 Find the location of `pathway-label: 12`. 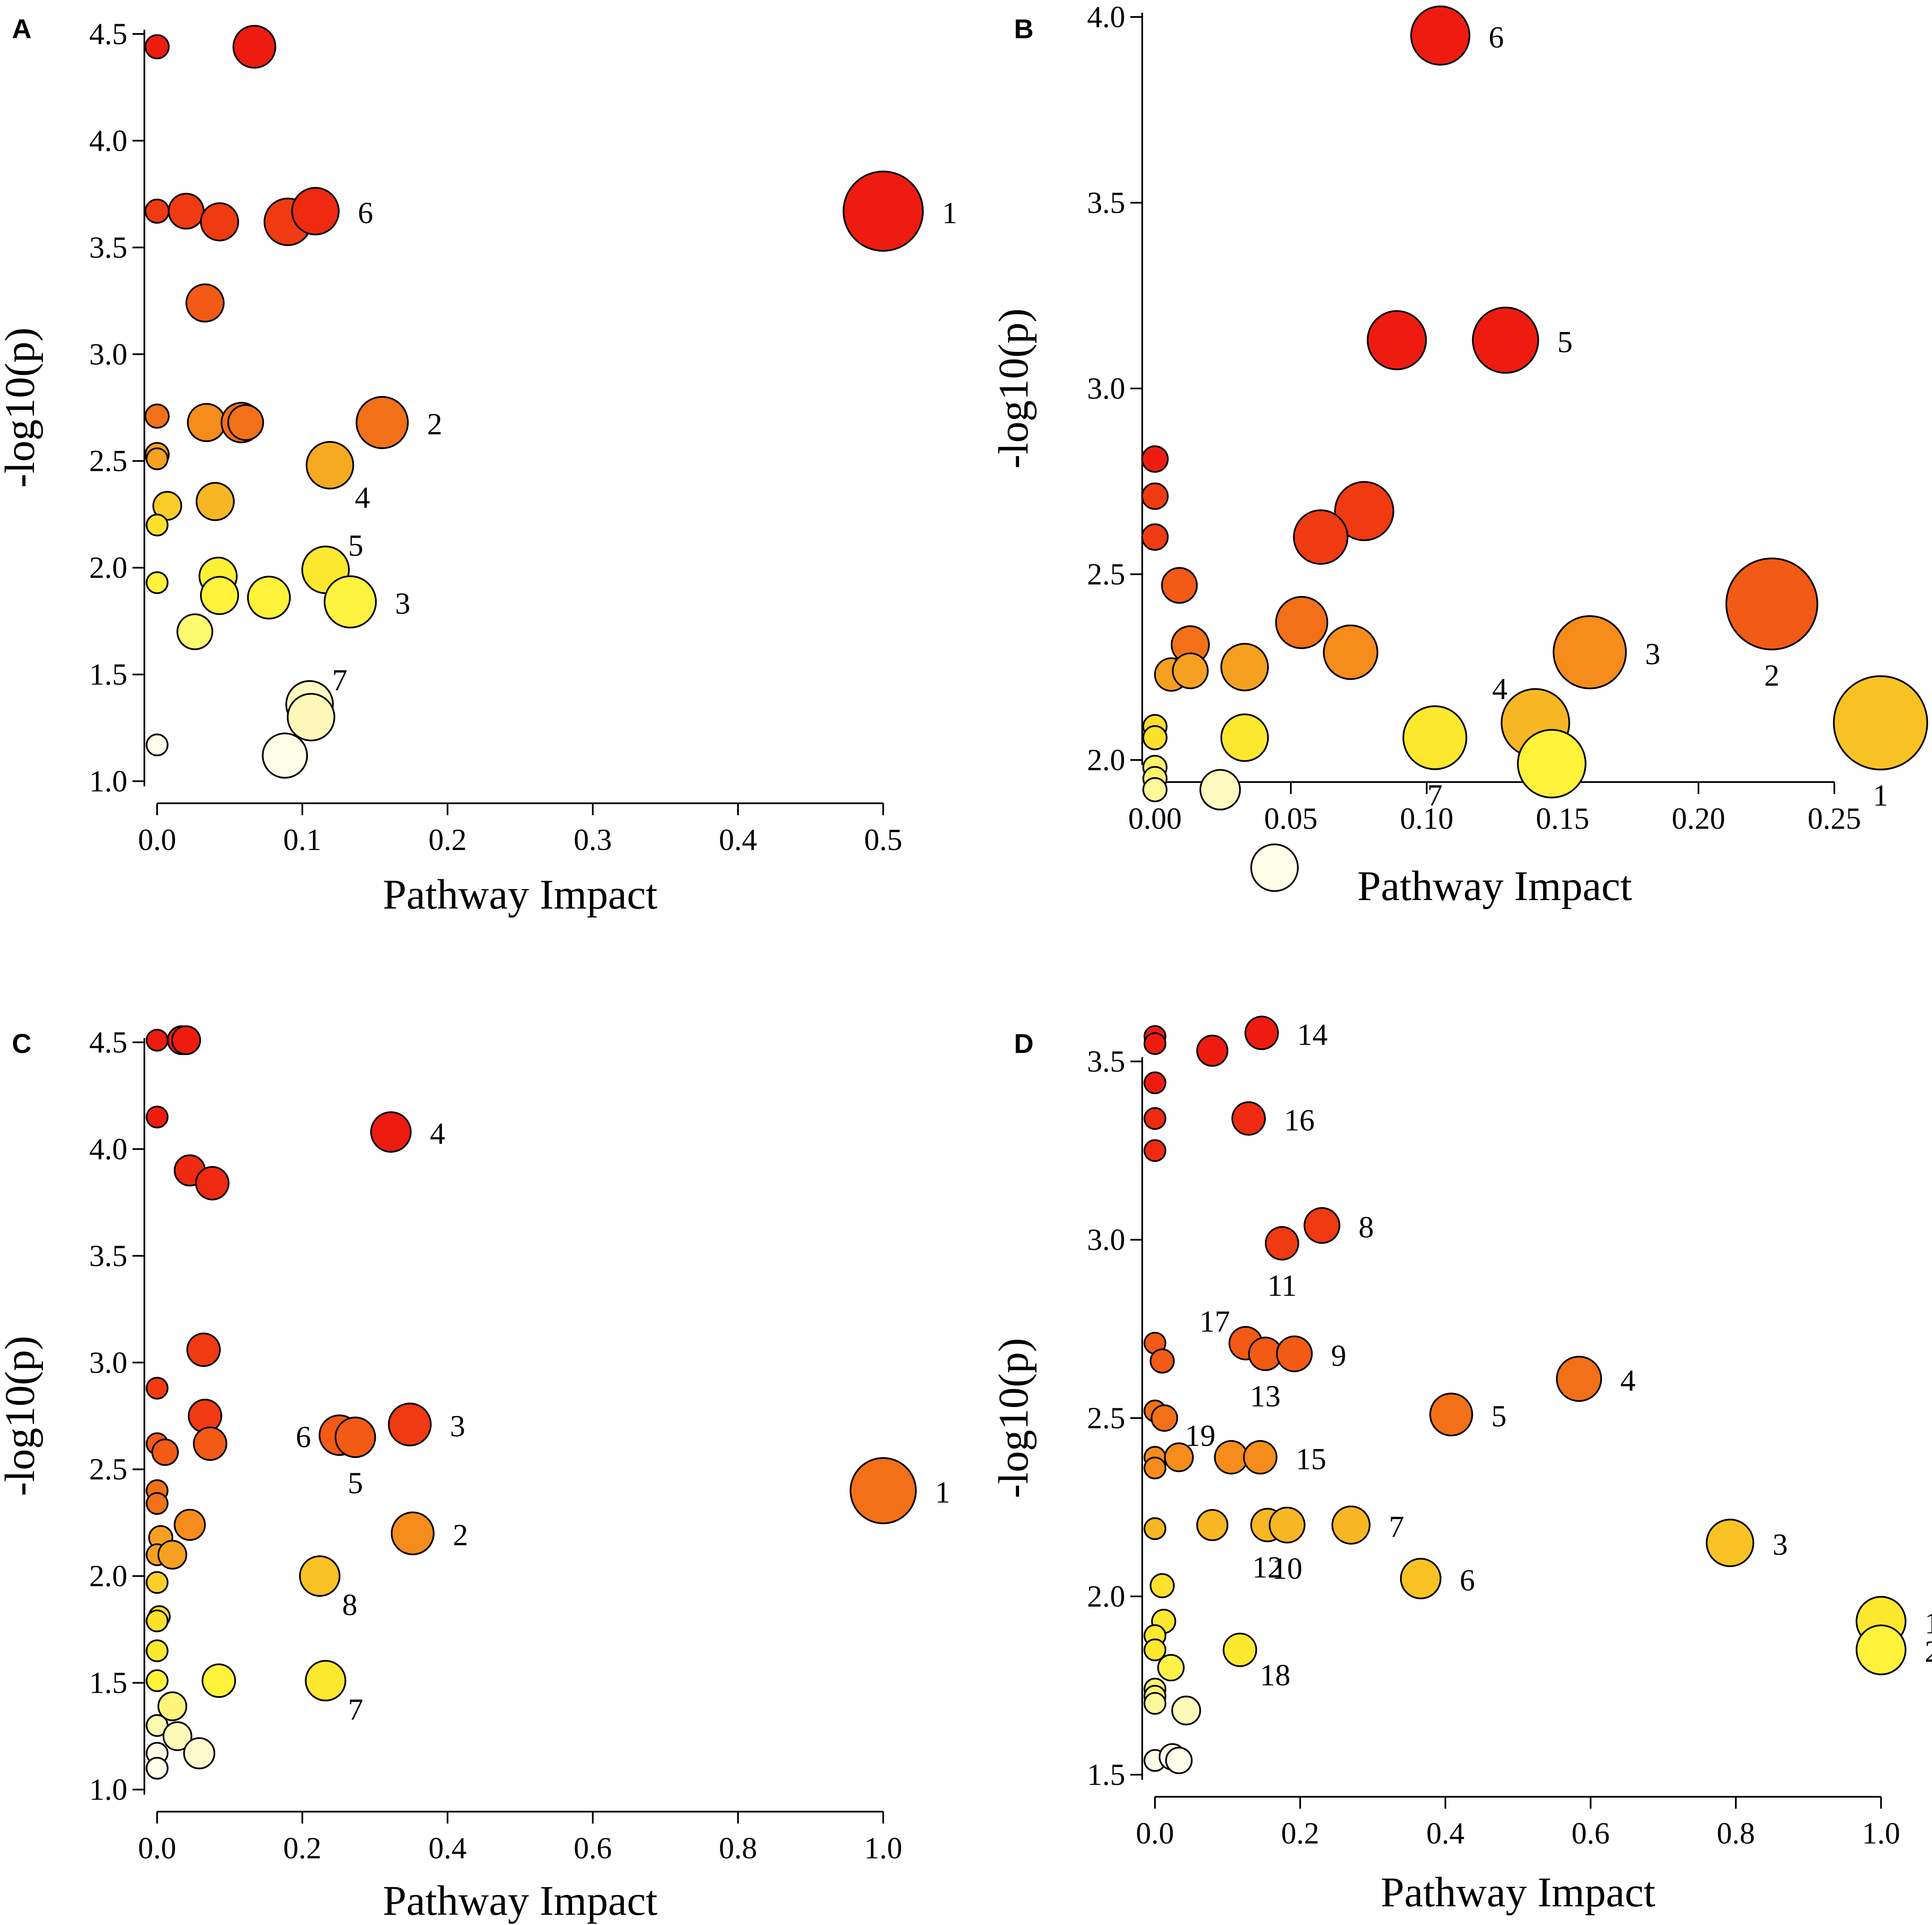

pathway-label: 12 is located at coordinates (1267, 1567).